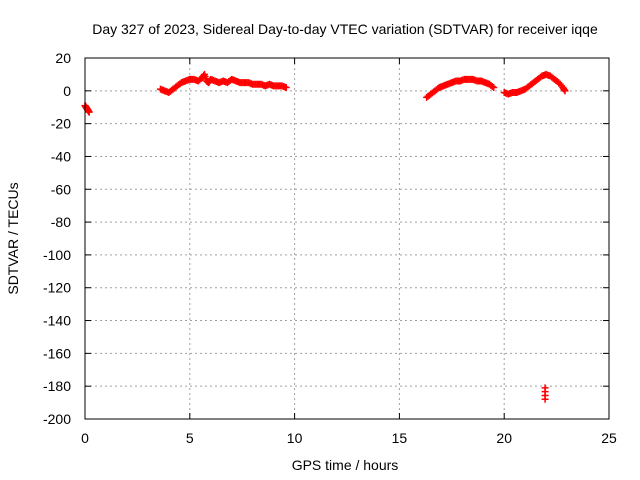 This screenshot has width=640, height=480. I want to click on y-tick-label: -140, so click(57, 321).